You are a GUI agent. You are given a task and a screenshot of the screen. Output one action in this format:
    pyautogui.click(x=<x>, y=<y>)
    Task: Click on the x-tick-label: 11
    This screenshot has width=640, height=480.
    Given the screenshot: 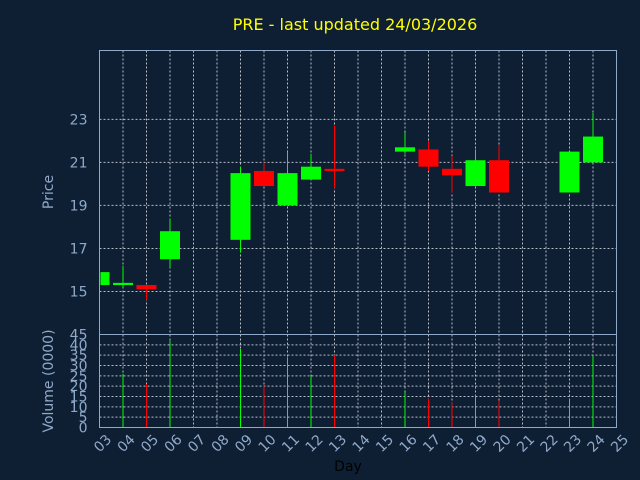 What is the action you would take?
    pyautogui.click(x=291, y=444)
    